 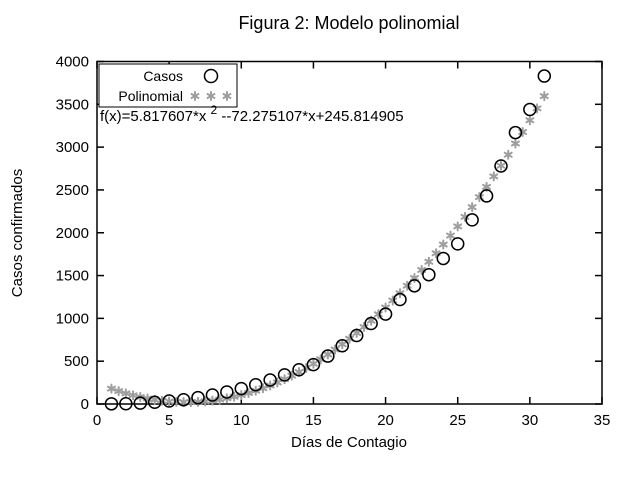 What do you see at coordinates (214, 110) in the screenshot?
I see `equation-superscript: 2` at bounding box center [214, 110].